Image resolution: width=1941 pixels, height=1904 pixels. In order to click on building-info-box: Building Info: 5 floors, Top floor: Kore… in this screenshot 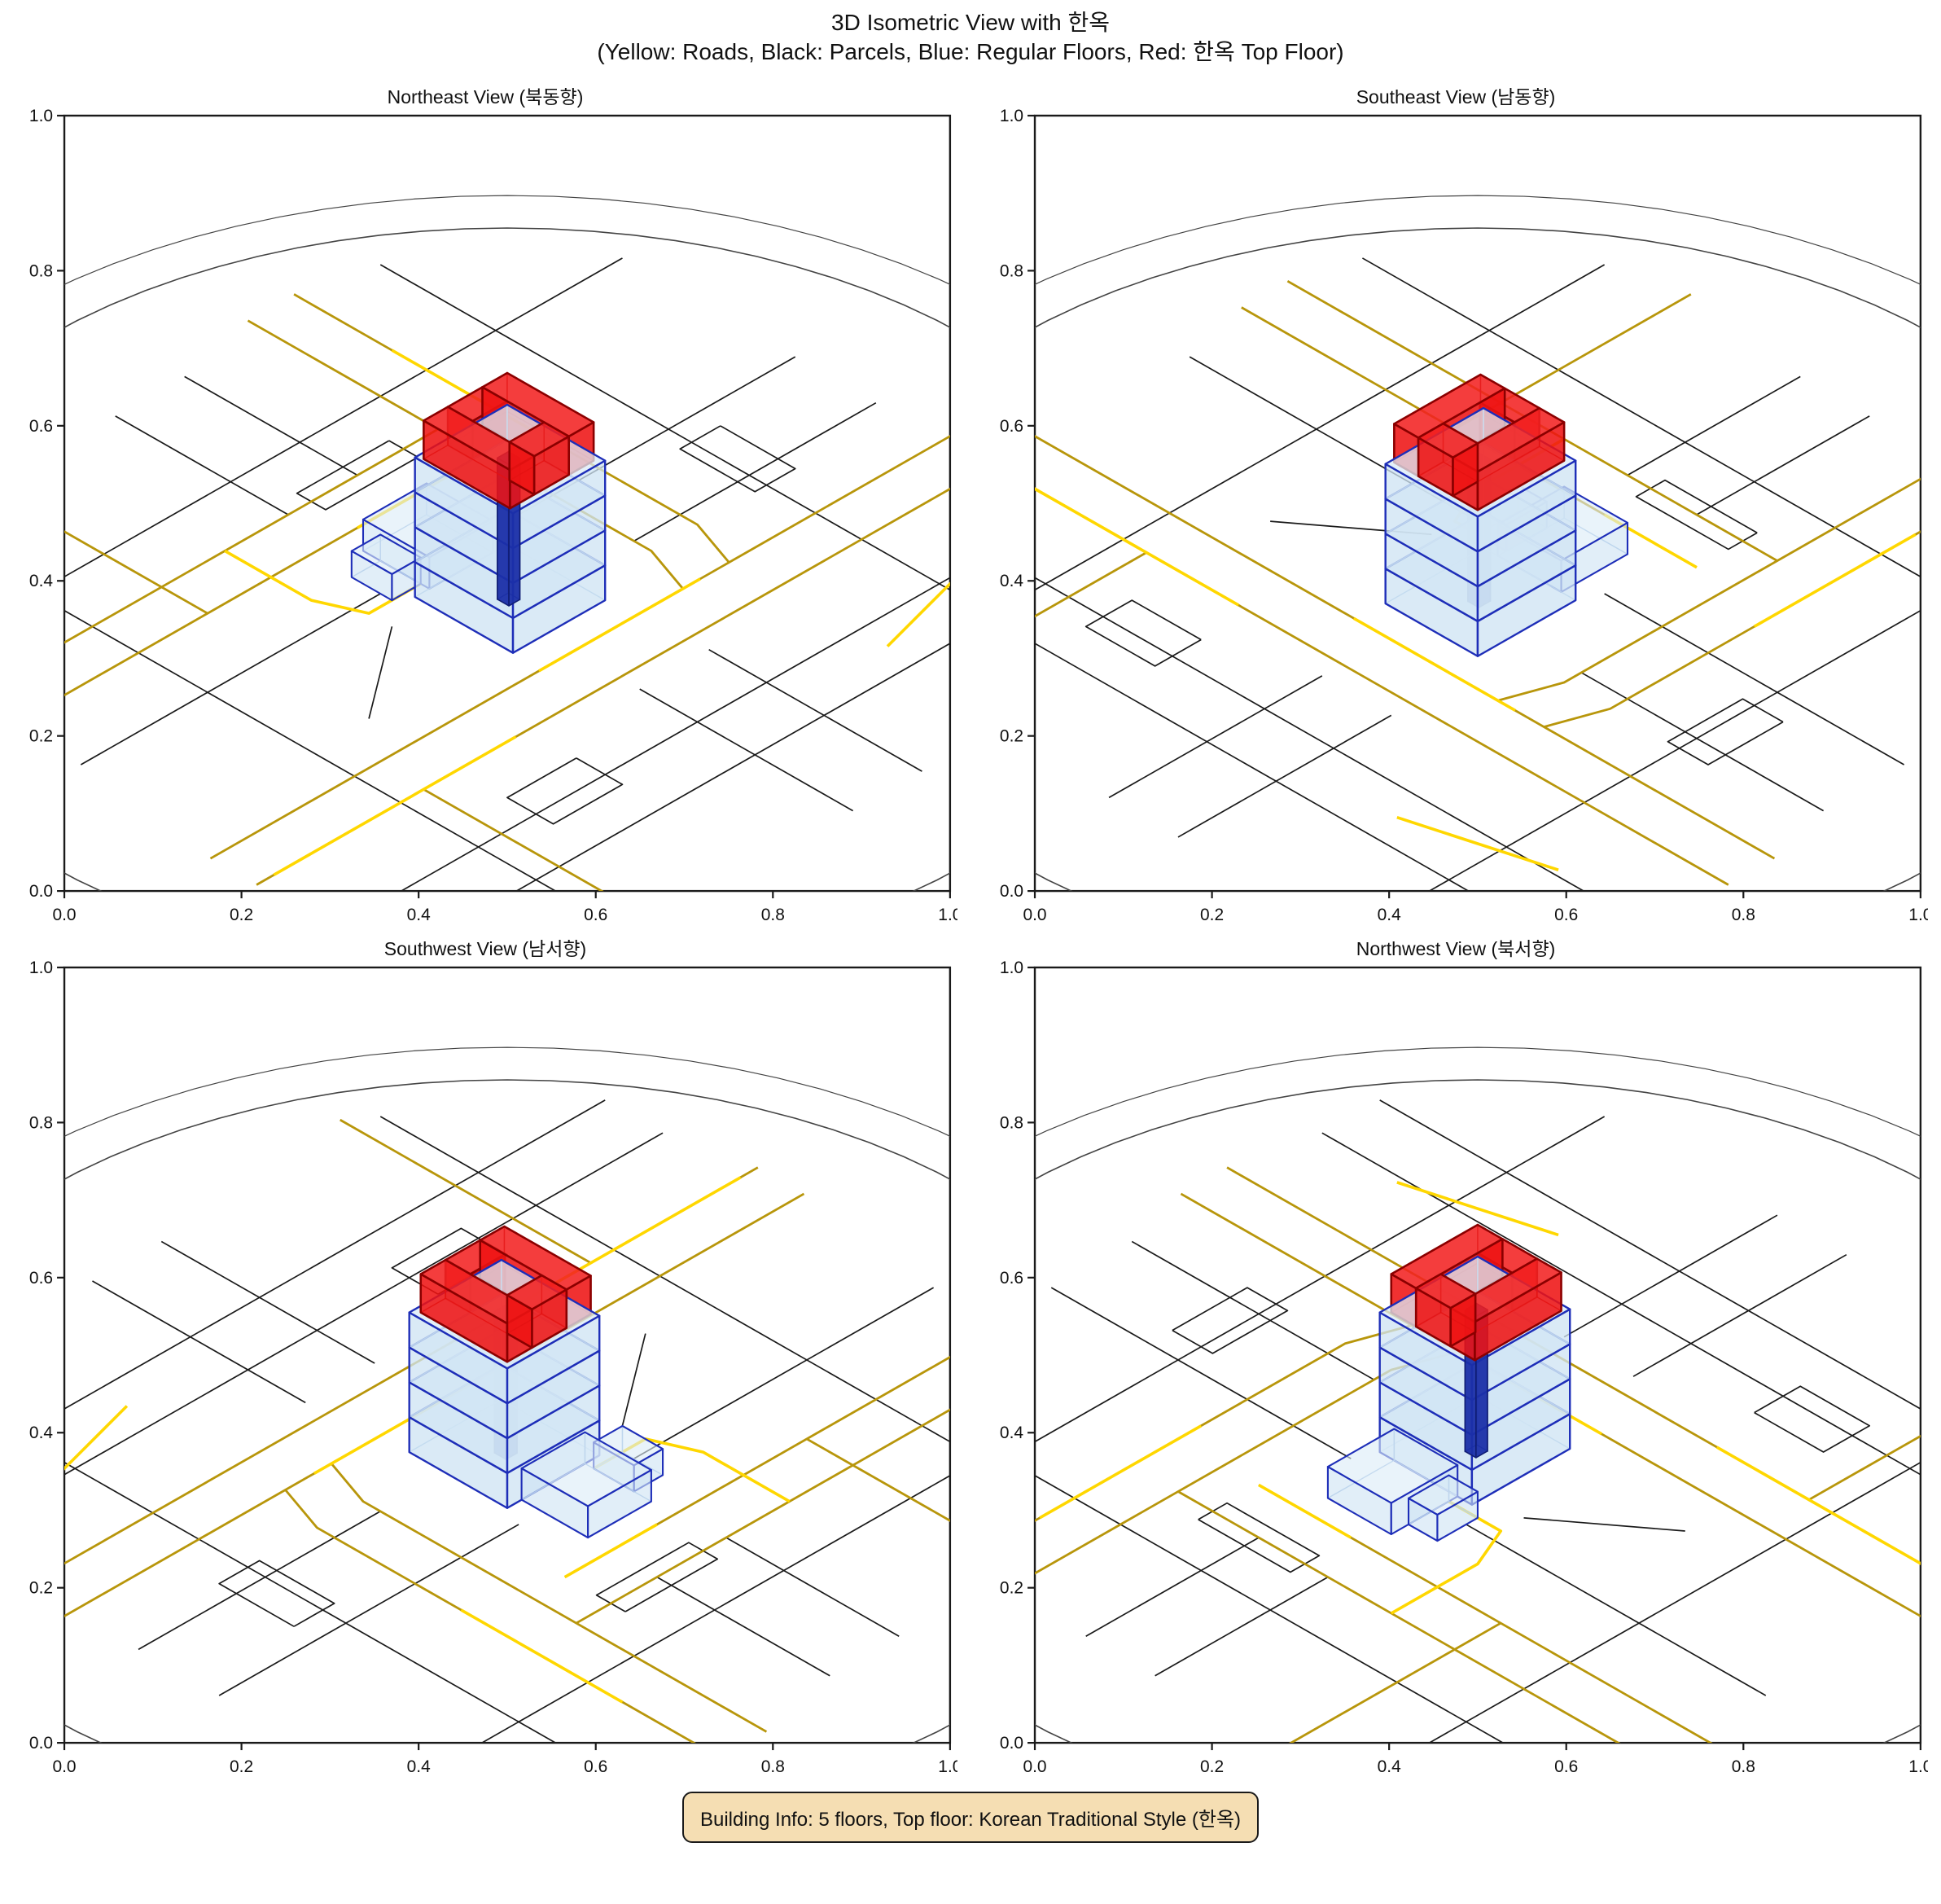, I will do `click(970, 1817)`.